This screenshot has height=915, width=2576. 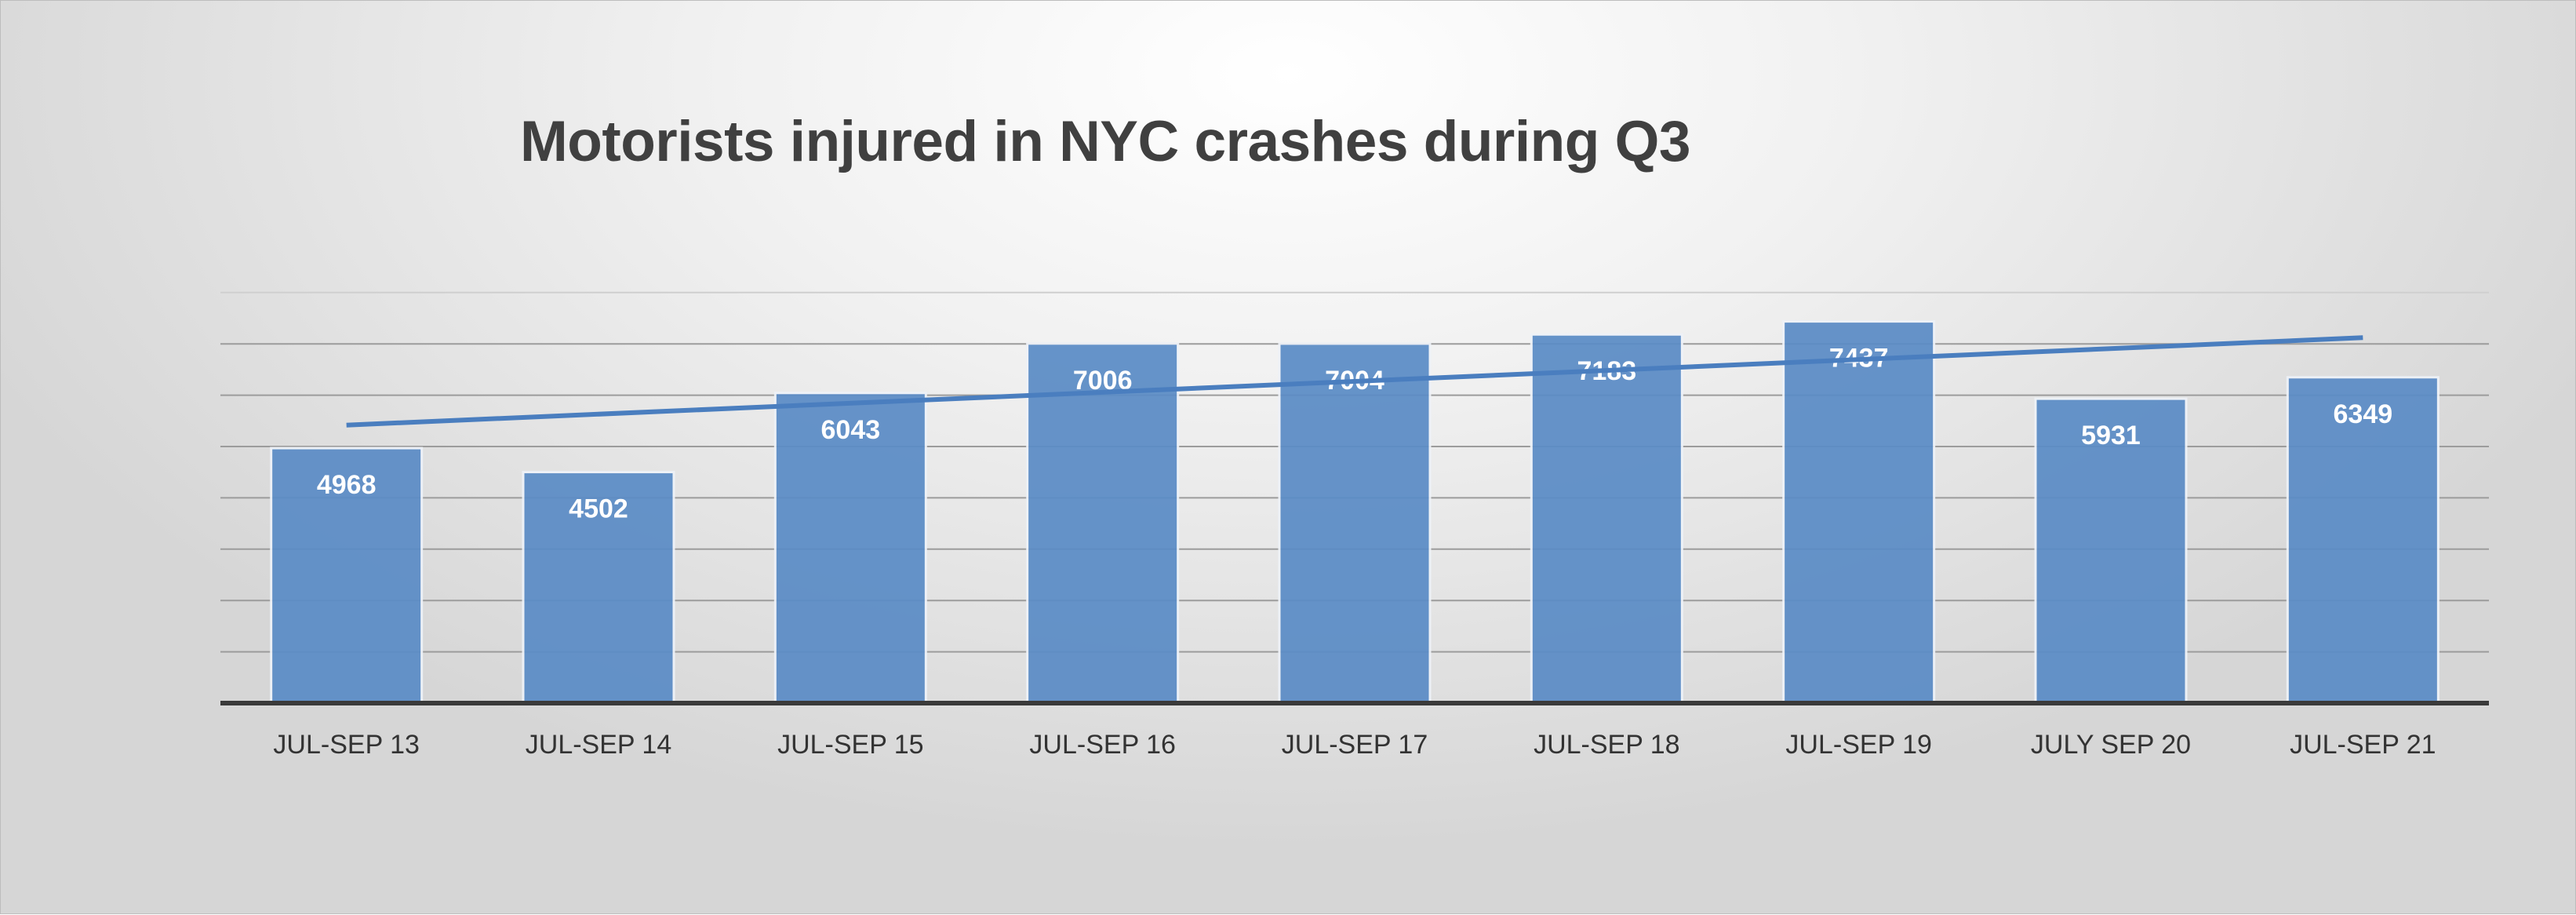 I want to click on x-tick-label: JUL-SEP 15, so click(x=850, y=745).